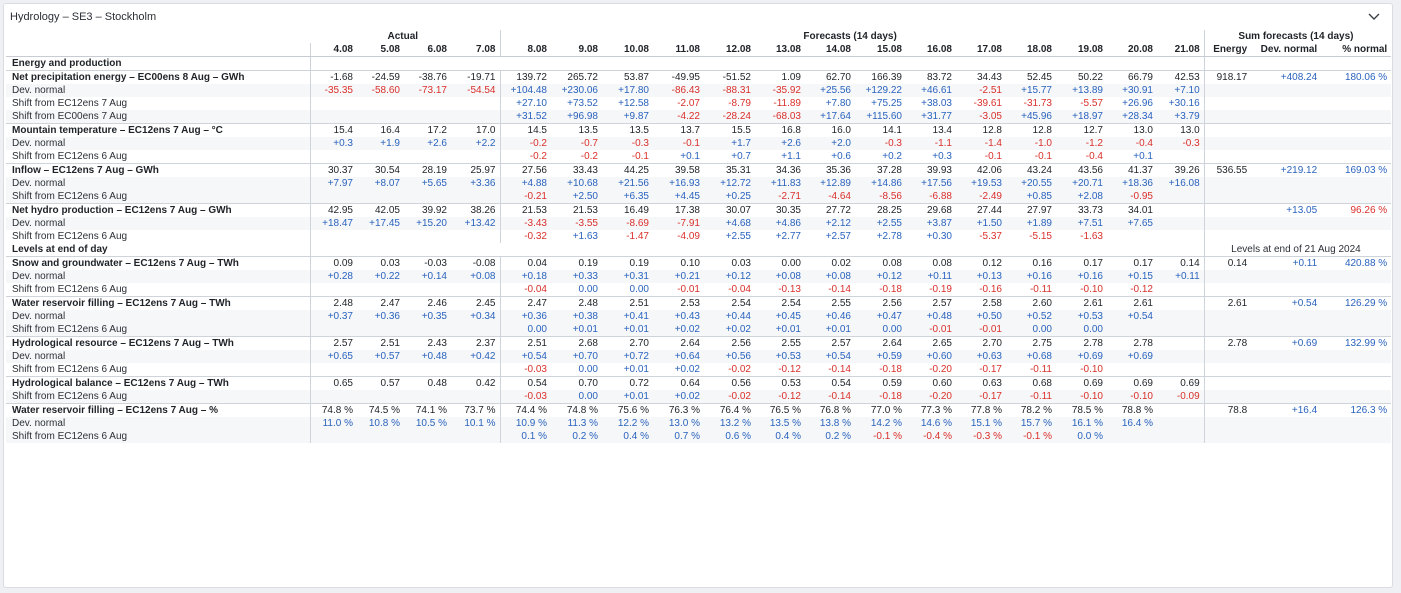  What do you see at coordinates (525, 183) in the screenshot?
I see `value-cell: +4.88` at bounding box center [525, 183].